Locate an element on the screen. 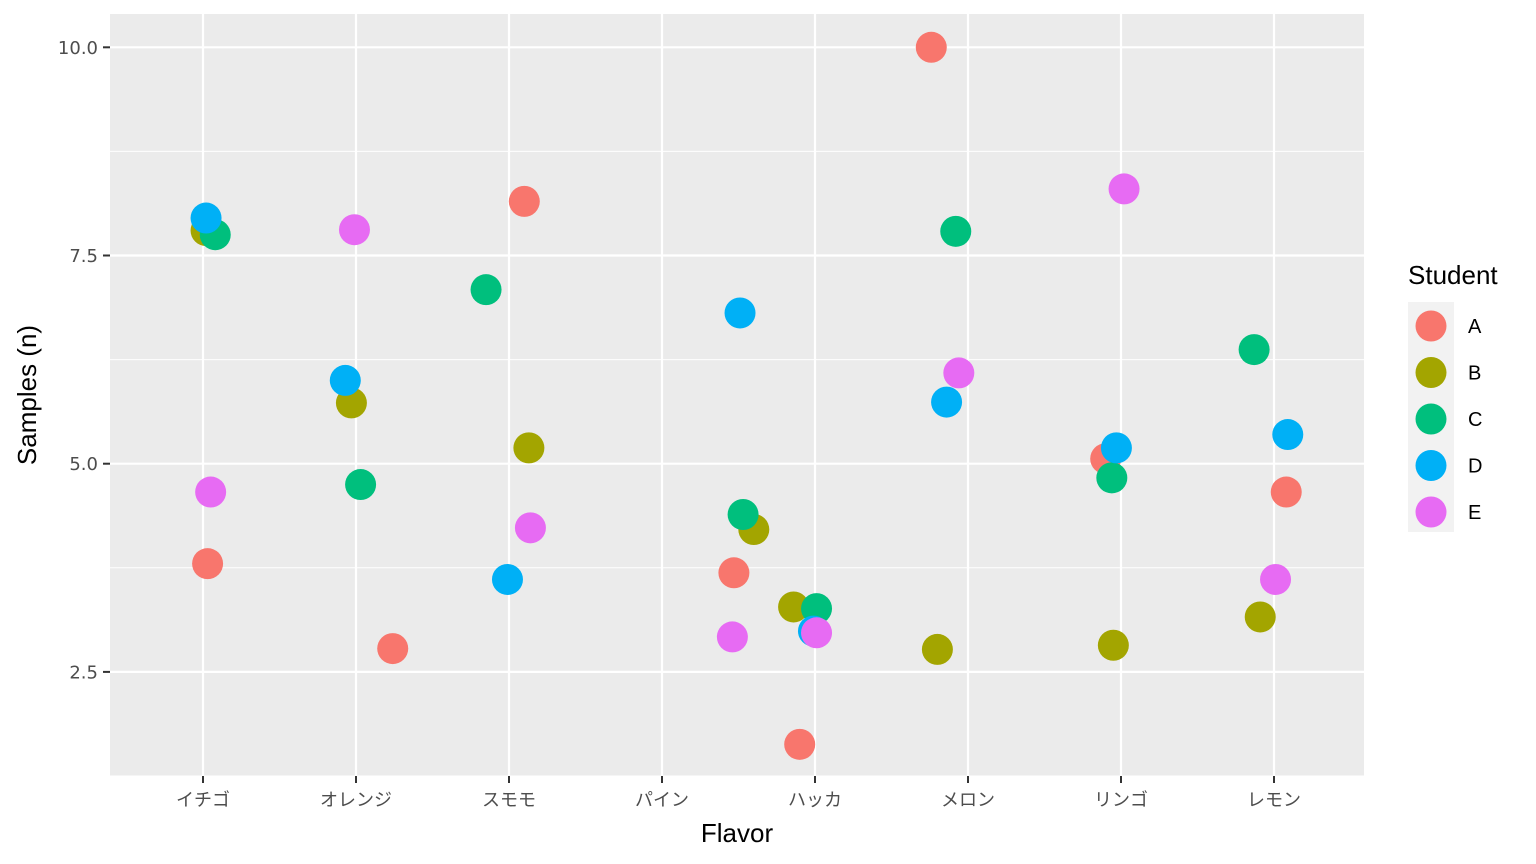 The width and height of the screenshot is (1536, 864). y-tick-label: 2.5 is located at coordinates (83, 672).